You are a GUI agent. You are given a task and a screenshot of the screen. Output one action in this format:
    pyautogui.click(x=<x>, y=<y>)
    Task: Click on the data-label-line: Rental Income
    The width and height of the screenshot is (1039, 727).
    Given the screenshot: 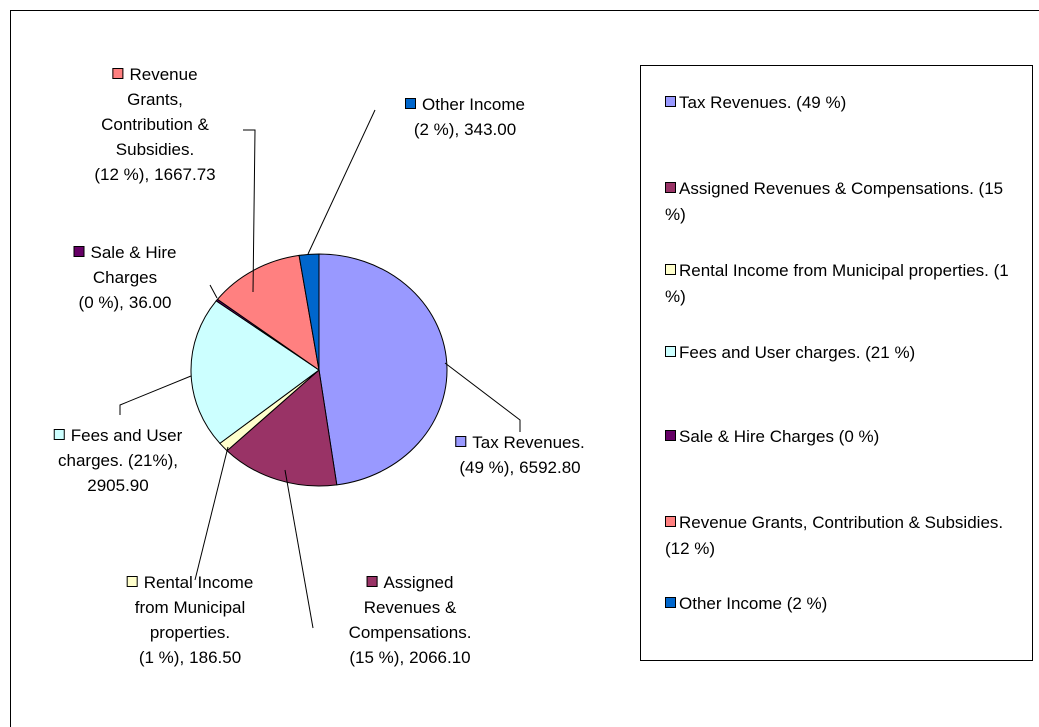 What is the action you would take?
    pyautogui.click(x=190, y=582)
    